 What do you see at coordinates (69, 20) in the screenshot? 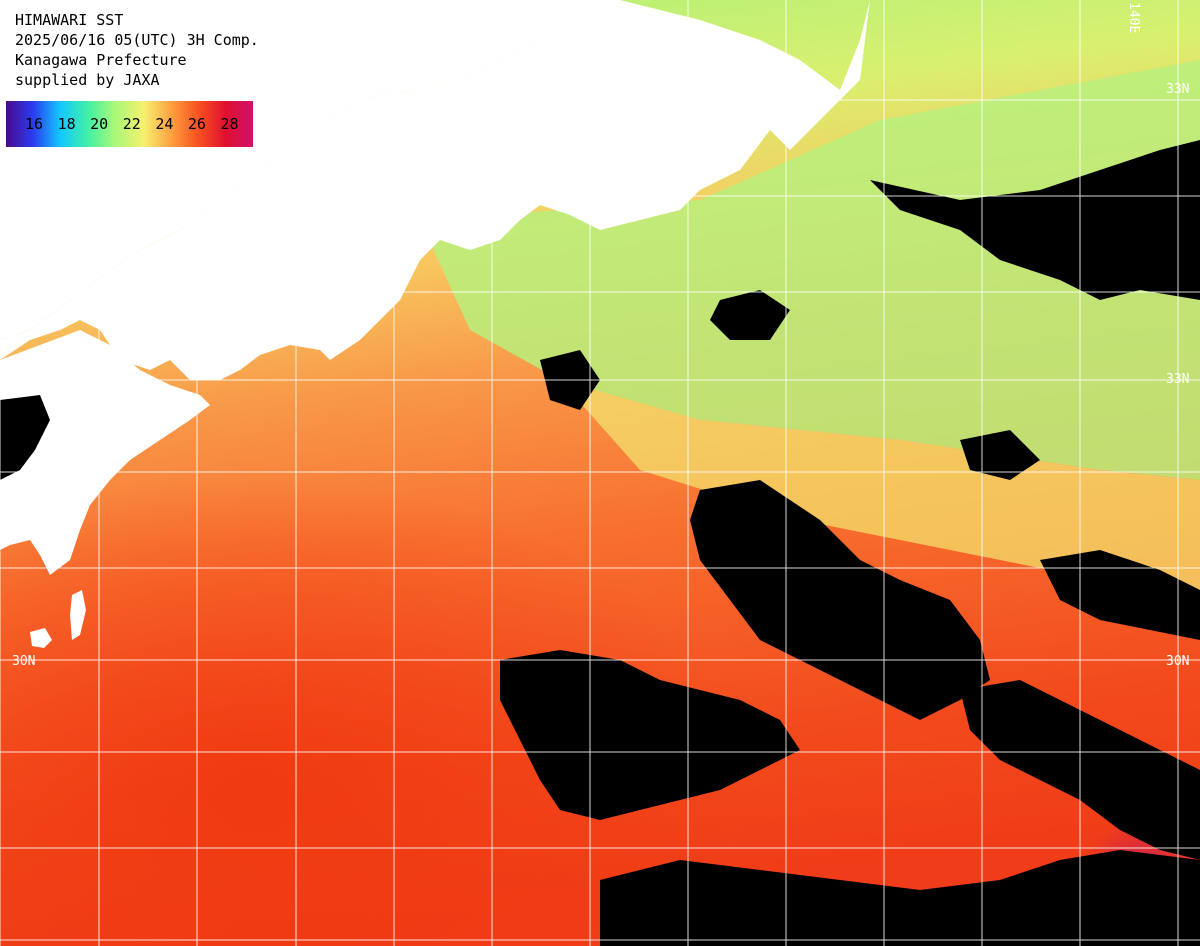
I see `title-line-product: HIMAWARI SST` at bounding box center [69, 20].